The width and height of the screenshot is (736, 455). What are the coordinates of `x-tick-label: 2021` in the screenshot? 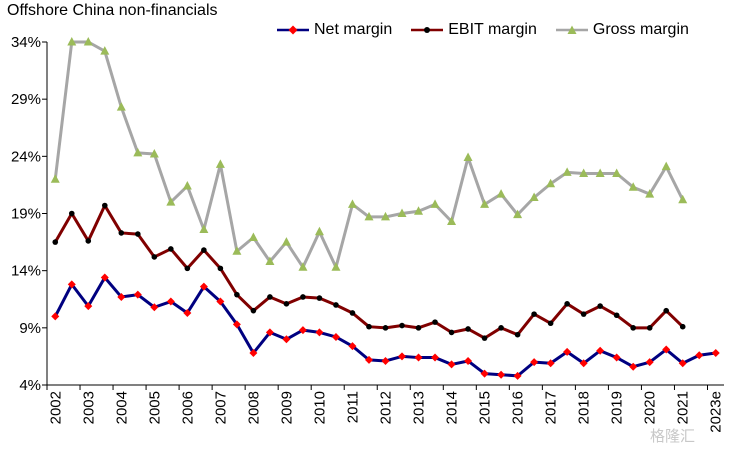 It's located at (683, 407).